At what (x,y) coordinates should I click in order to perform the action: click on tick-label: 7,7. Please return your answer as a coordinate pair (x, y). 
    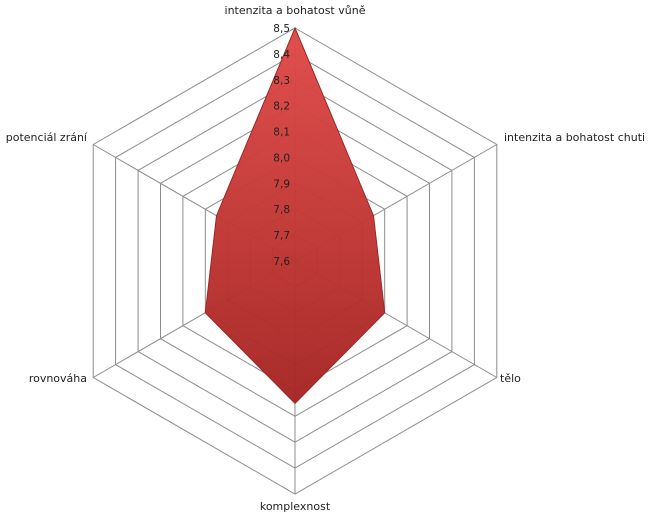
    Looking at the image, I should click on (281, 236).